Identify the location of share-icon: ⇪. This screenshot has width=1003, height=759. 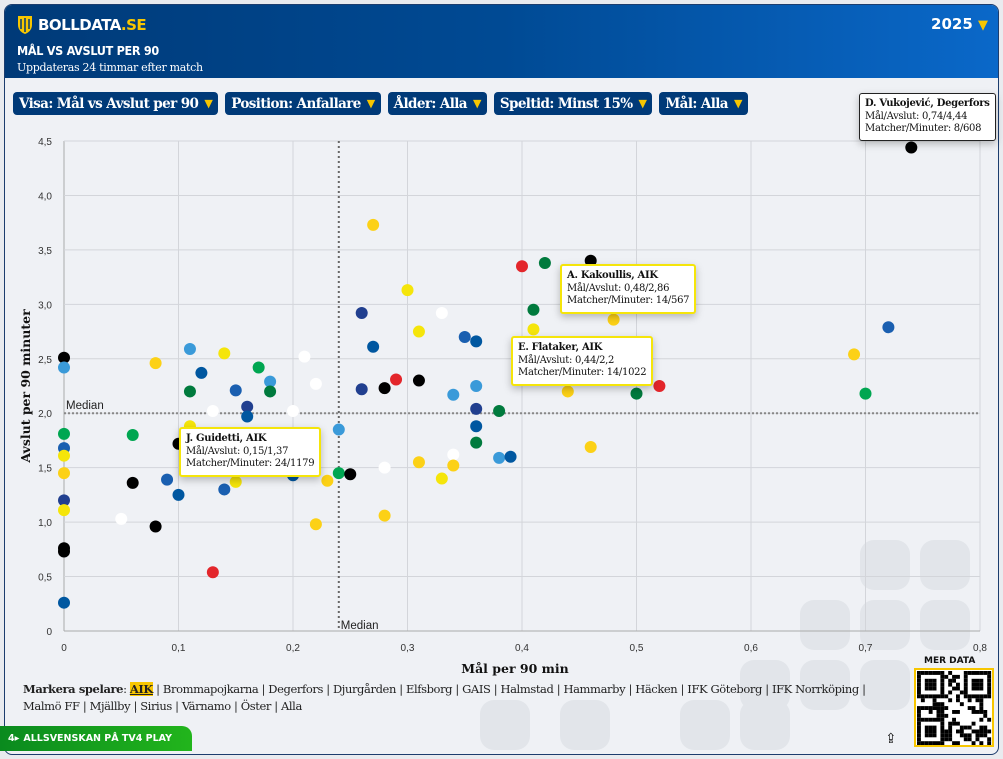
(891, 739).